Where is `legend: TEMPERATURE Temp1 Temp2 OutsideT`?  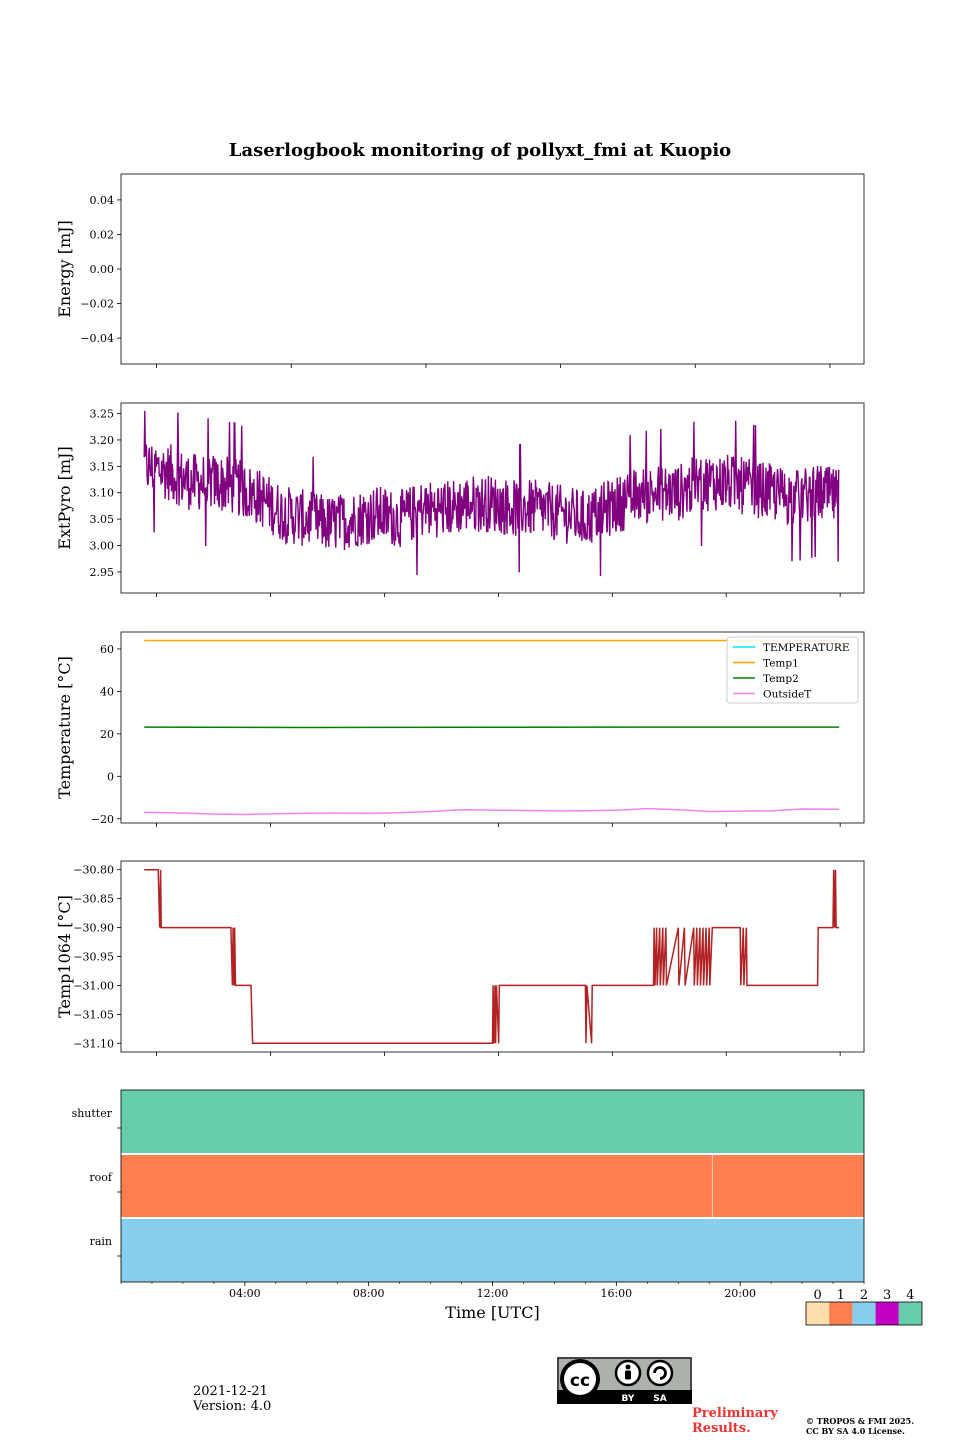
legend: TEMPERATURE Temp1 Temp2 OutsideT is located at coordinates (792, 670).